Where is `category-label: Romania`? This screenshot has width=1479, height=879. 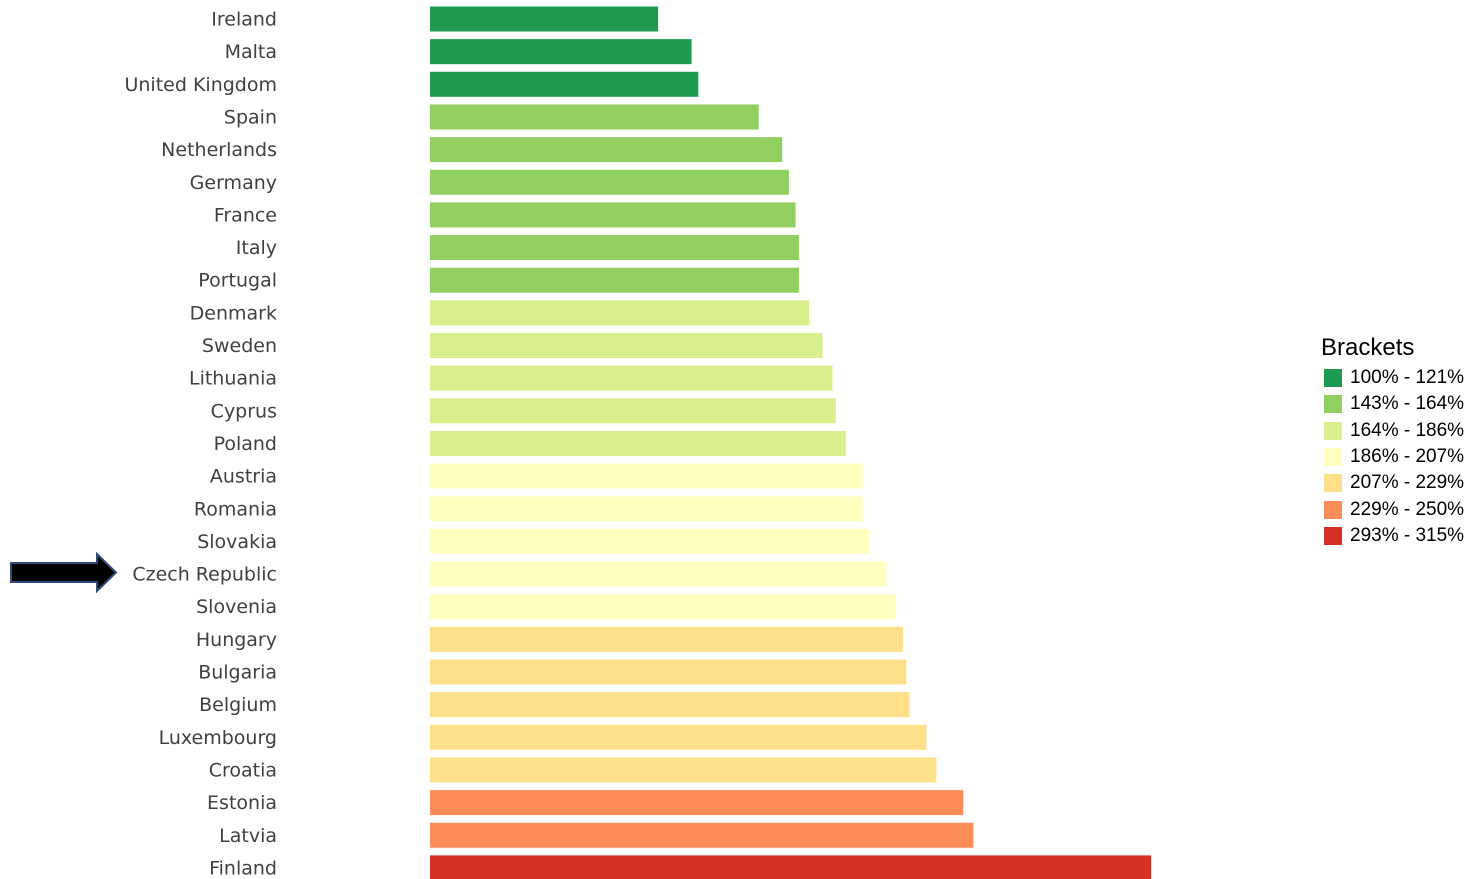 category-label: Romania is located at coordinates (235, 509).